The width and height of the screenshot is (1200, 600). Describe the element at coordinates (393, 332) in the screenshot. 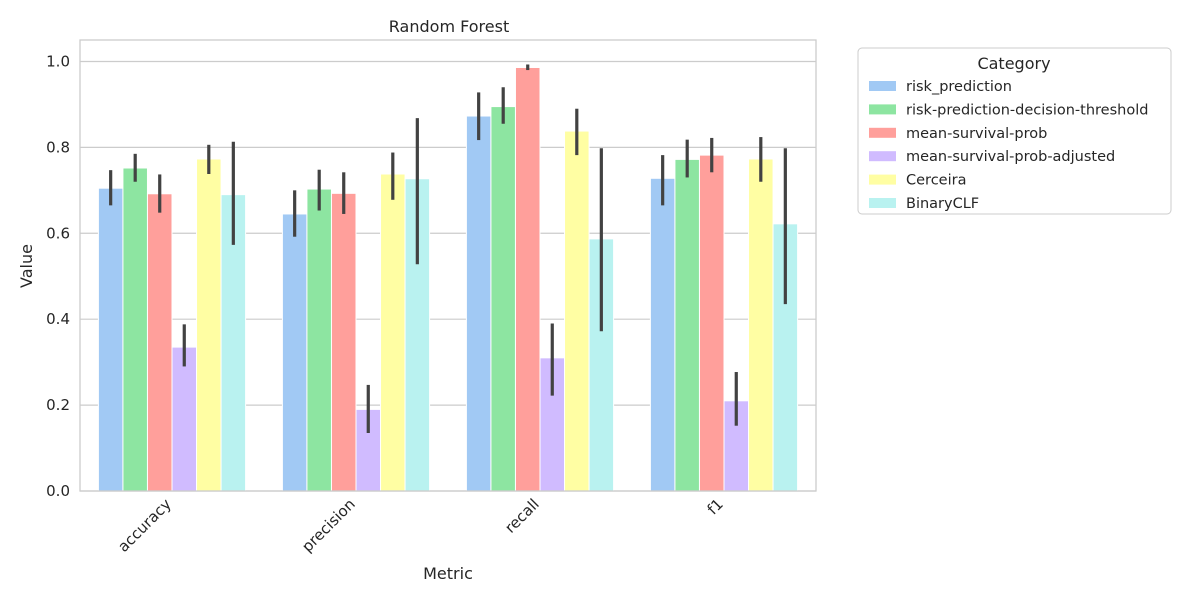

I see `bar-Cerceira-precision` at that location.